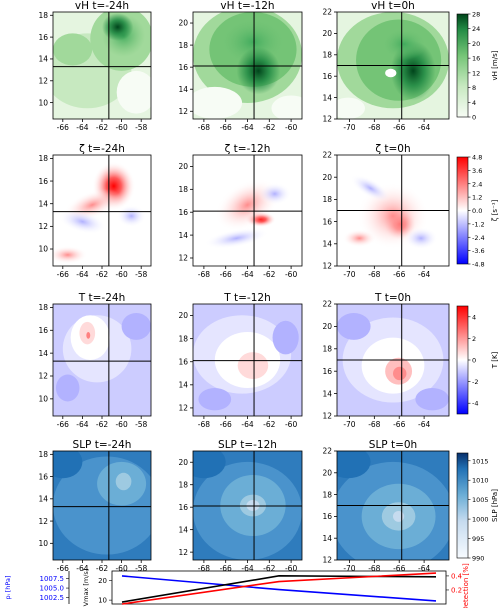 Image resolution: width=500 pixels, height=608 pixels. What do you see at coordinates (240, 506) in the screenshot?
I see `panel-SLP-1: SLP t=-12h -68 -66 -64 -62 -60 12 14 16 18 20` at bounding box center [240, 506].